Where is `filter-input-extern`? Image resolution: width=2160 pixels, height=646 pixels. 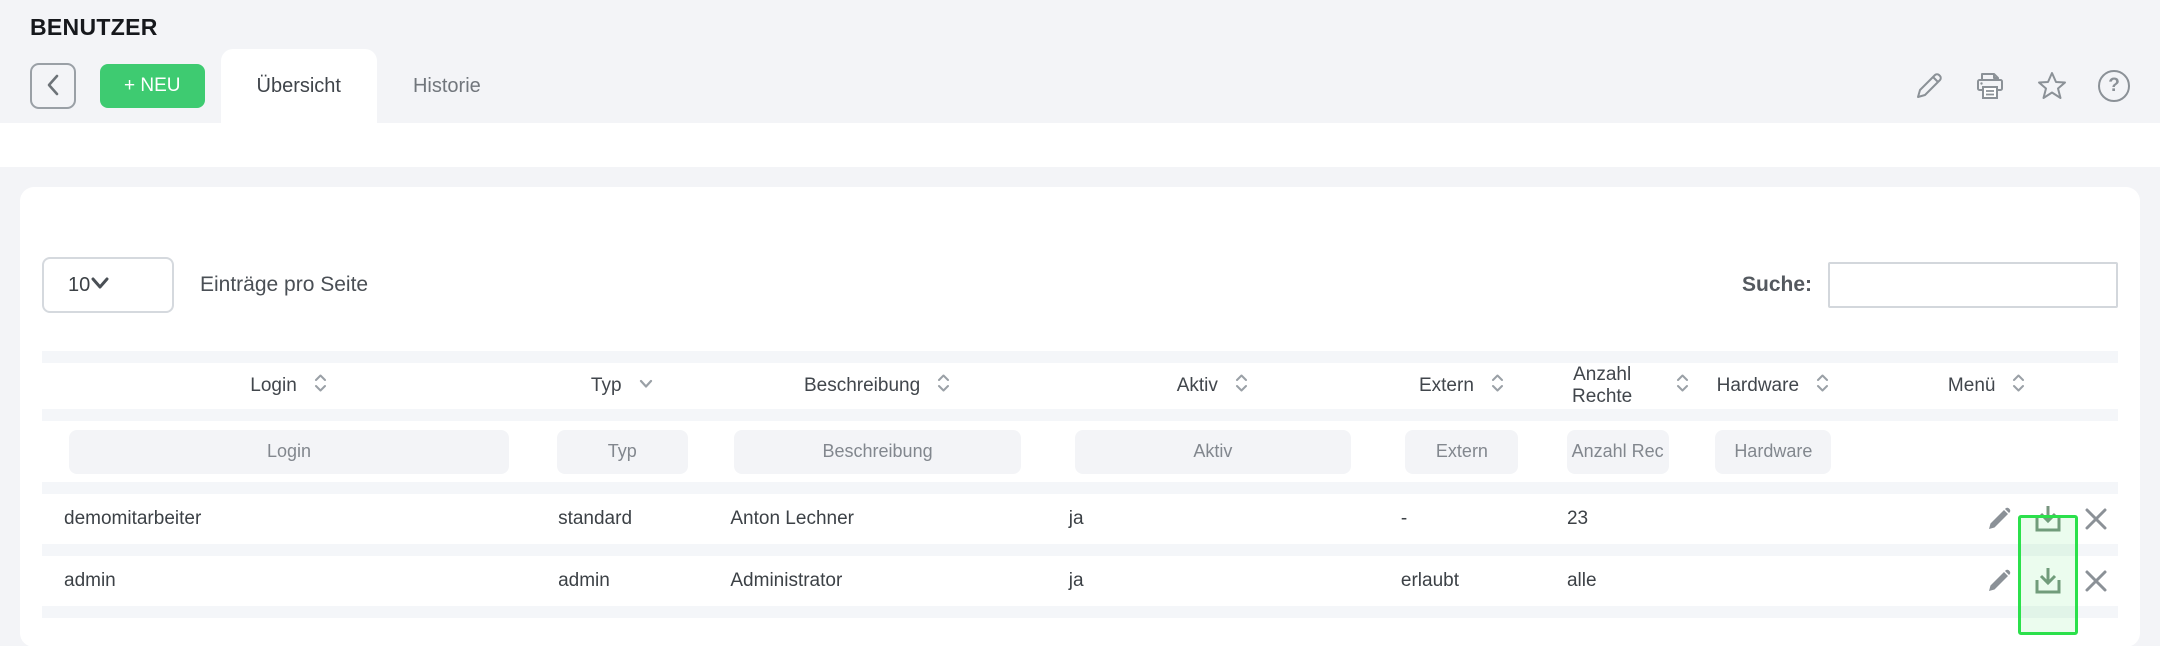 filter-input-extern is located at coordinates (1462, 451).